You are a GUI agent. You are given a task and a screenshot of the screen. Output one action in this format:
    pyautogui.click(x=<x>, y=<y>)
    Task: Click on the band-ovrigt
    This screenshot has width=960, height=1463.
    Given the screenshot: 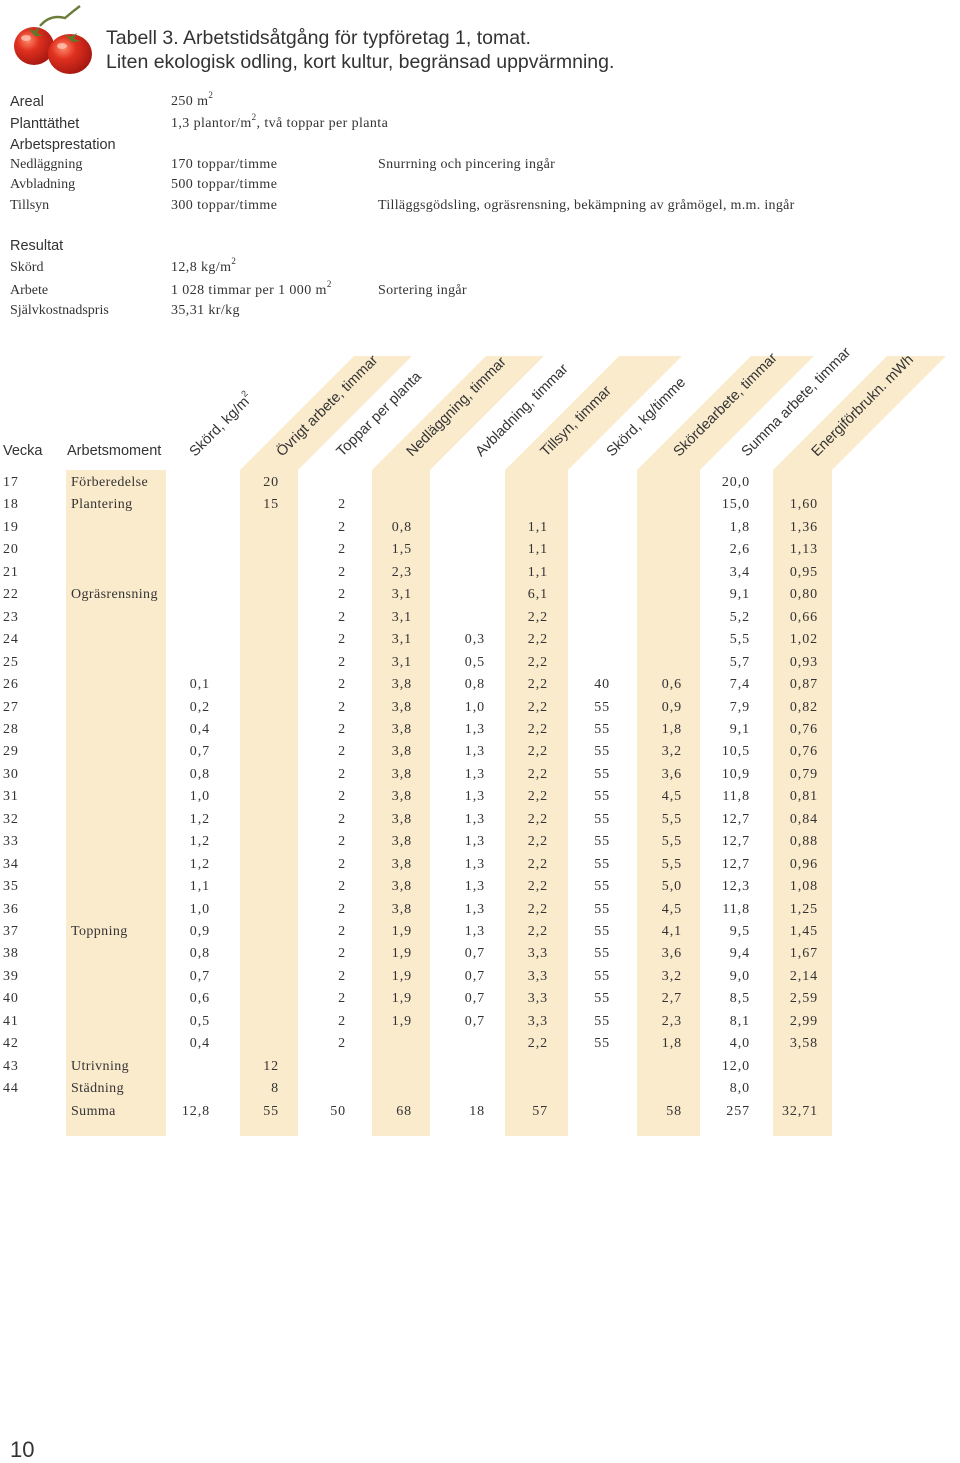 What is the action you would take?
    pyautogui.click(x=269, y=803)
    